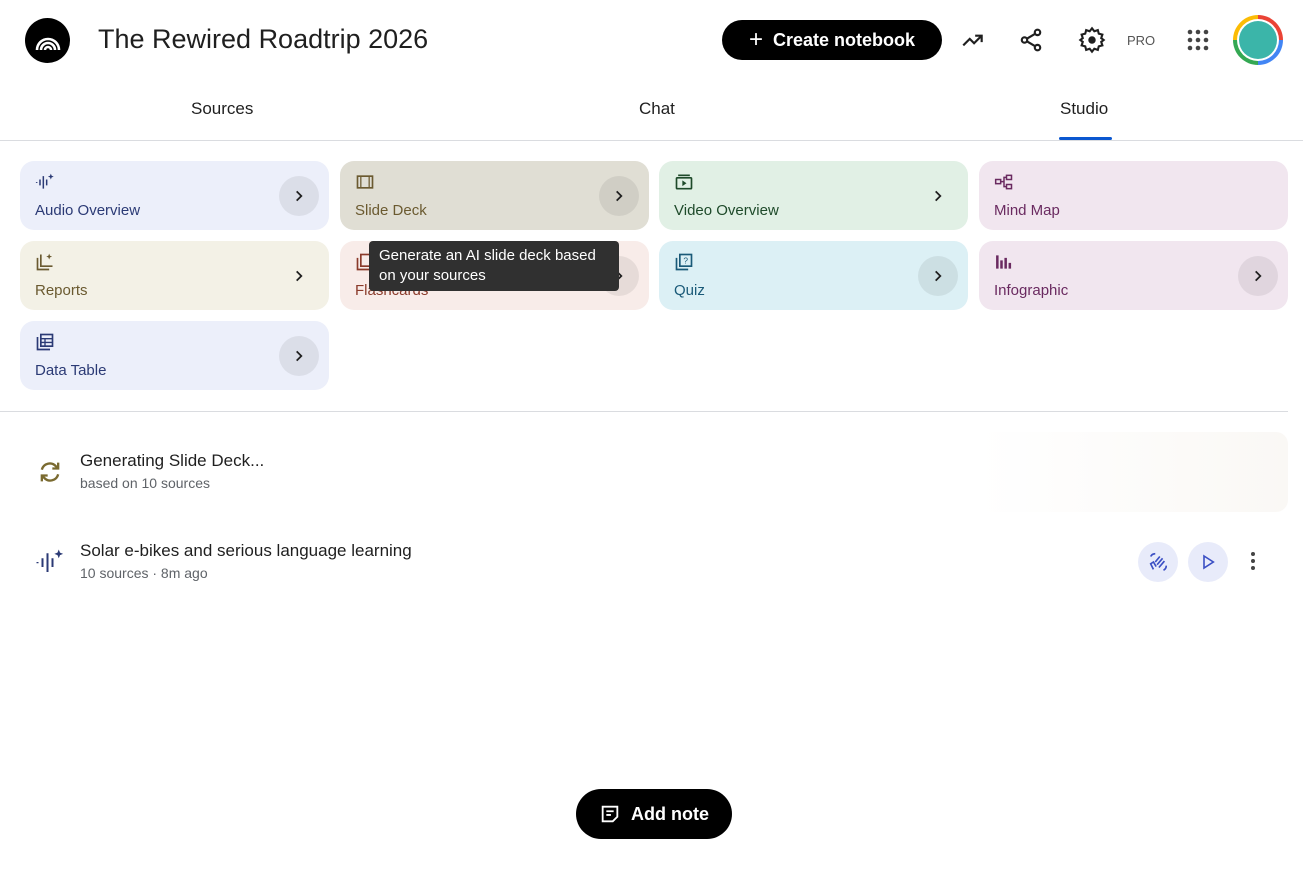  I want to click on share-icon, so click(1031, 40).